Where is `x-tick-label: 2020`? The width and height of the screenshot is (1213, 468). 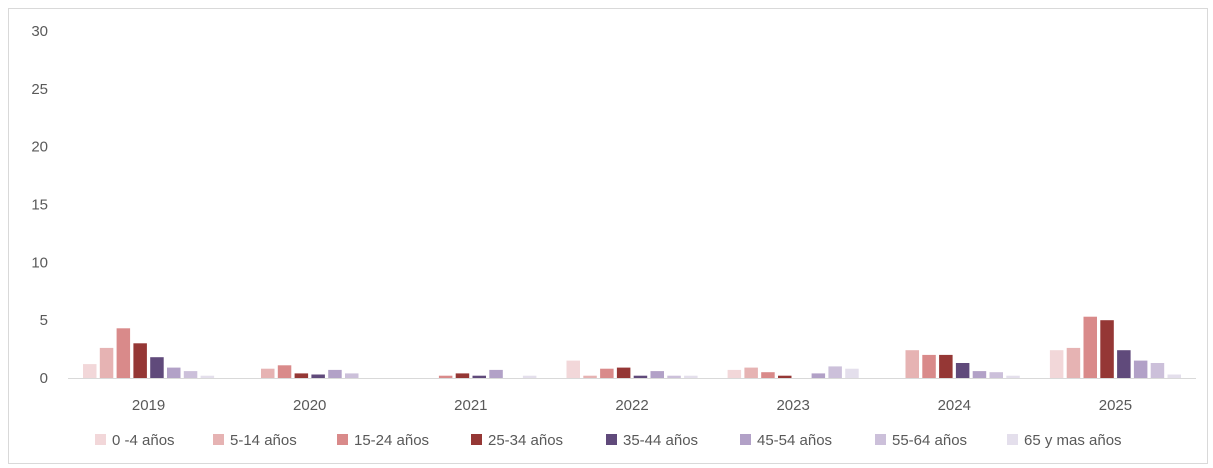
x-tick-label: 2020 is located at coordinates (309, 405).